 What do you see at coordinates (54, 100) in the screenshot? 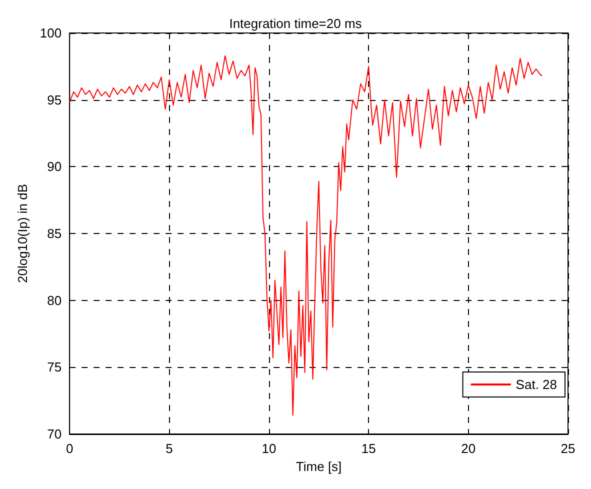
I see `y-tick-label: 95` at bounding box center [54, 100].